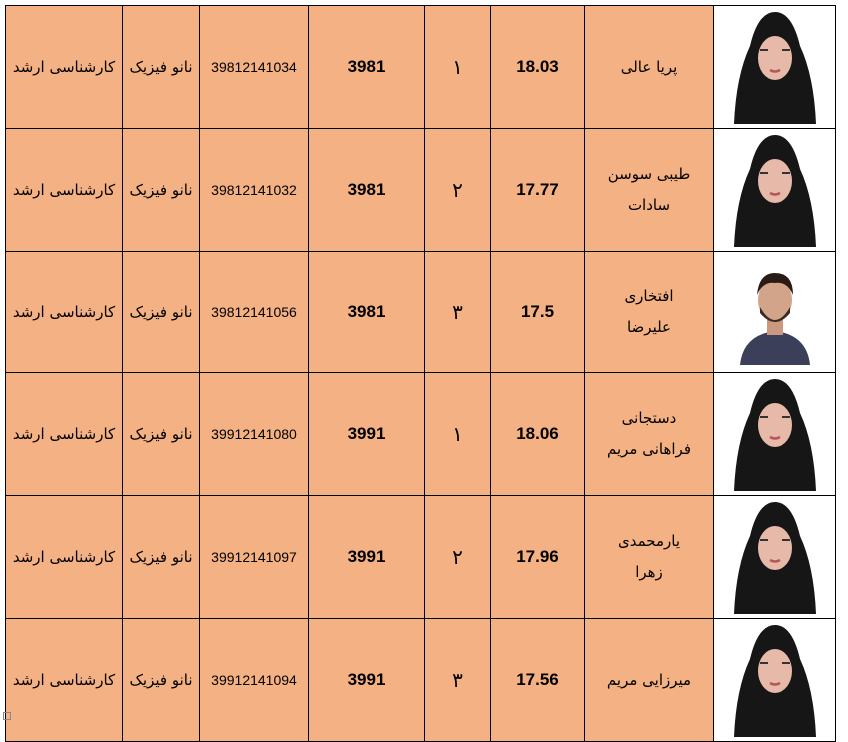  I want to click on student-id-cell: 39812141034, so click(254, 67).